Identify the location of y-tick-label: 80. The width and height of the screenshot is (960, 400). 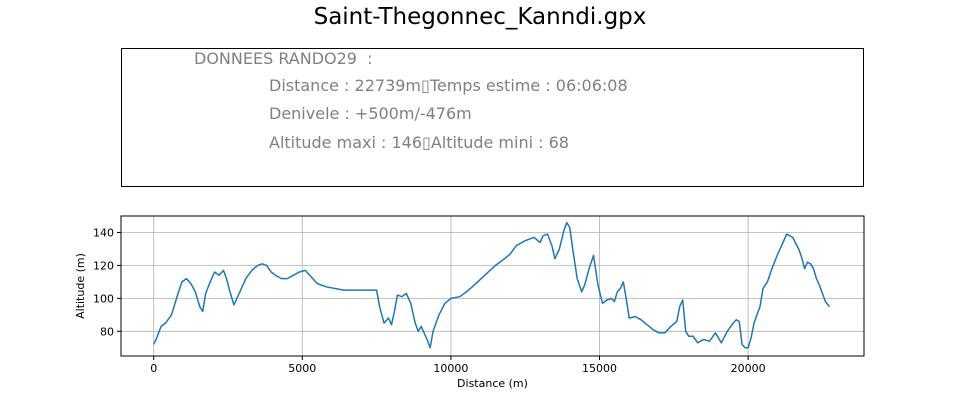
(107, 331).